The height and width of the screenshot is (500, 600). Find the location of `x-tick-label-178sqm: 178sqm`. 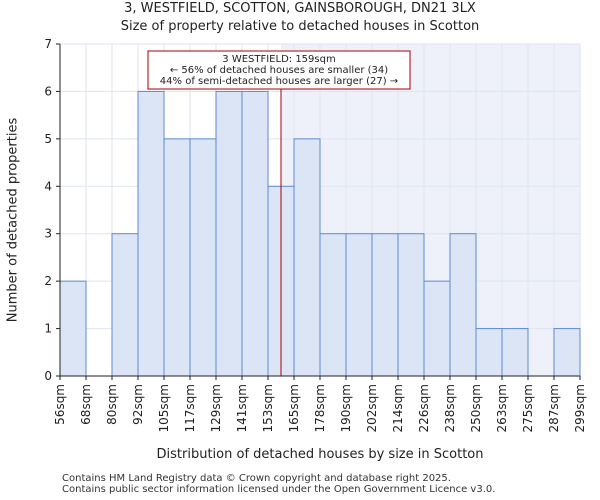

x-tick-label-178sqm: 178sqm is located at coordinates (320, 408).